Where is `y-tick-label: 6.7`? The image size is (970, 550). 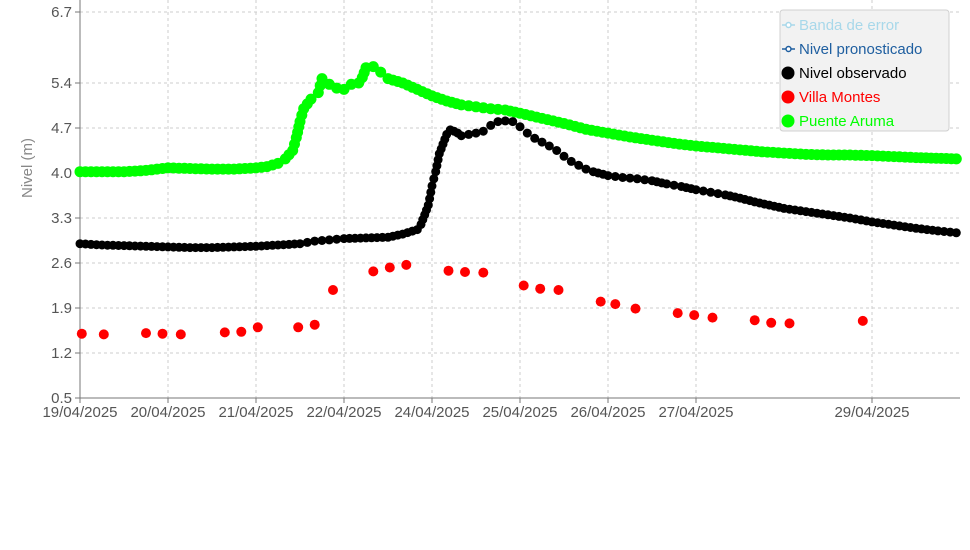 y-tick-label: 6.7 is located at coordinates (61, 12).